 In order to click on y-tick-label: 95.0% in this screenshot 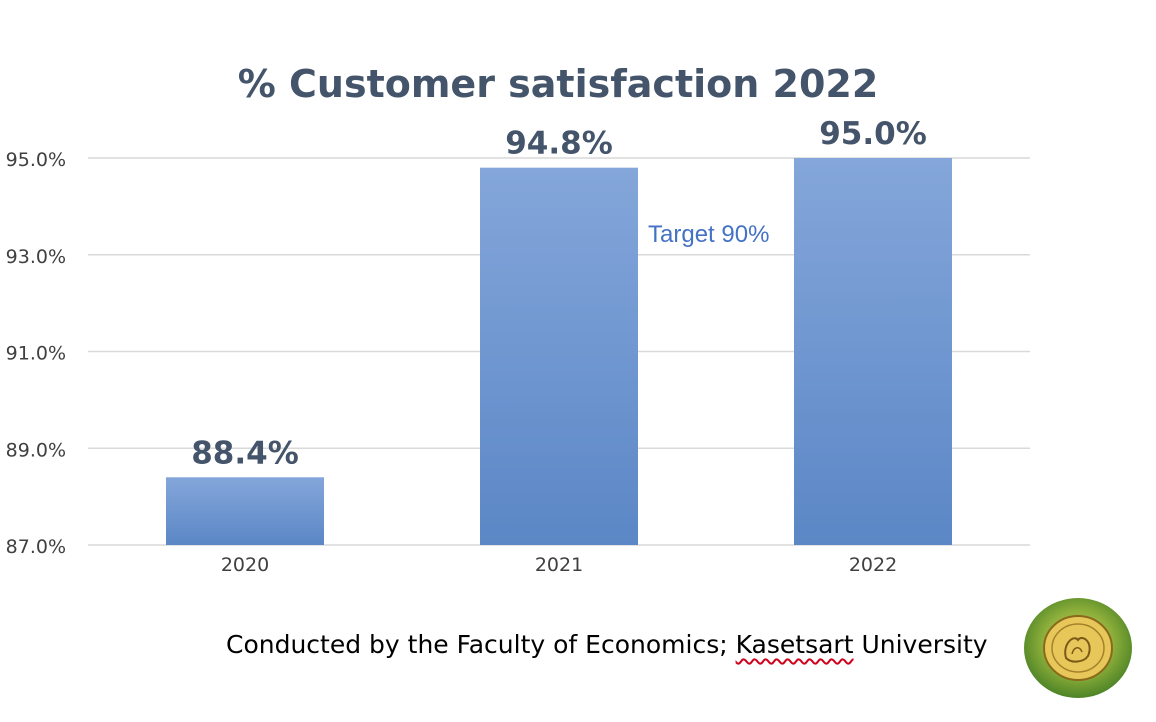, I will do `click(36, 160)`.